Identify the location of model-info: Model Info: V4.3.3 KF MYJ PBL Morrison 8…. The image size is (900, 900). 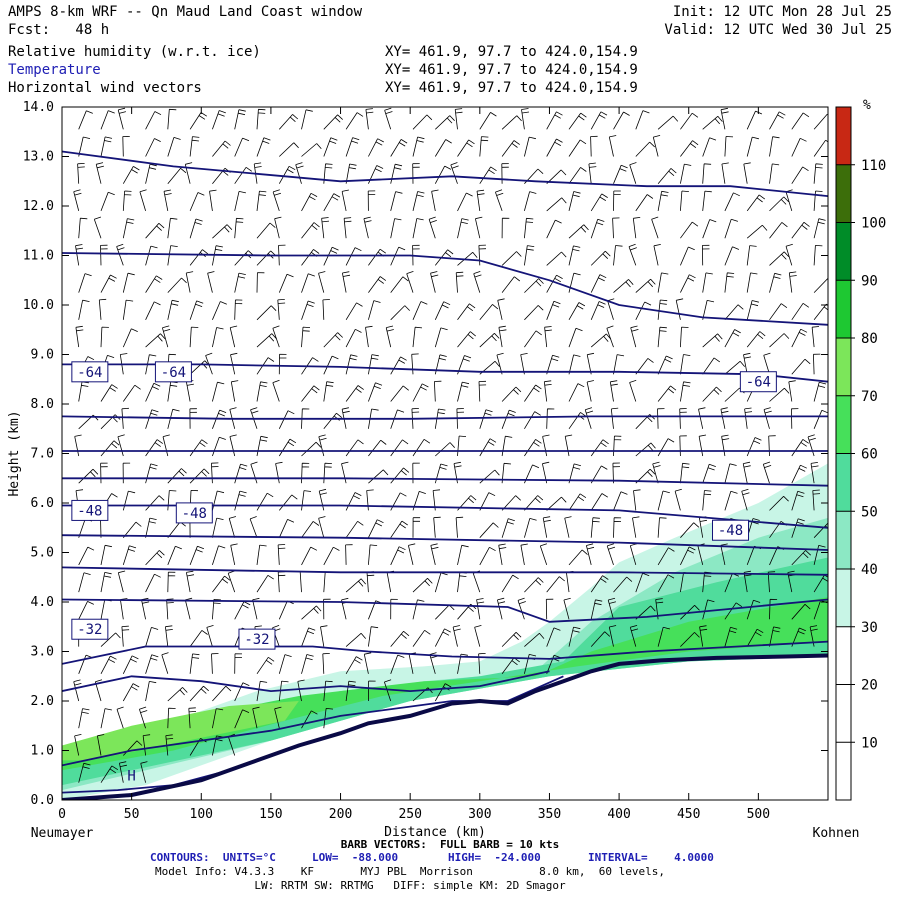
(410, 871).